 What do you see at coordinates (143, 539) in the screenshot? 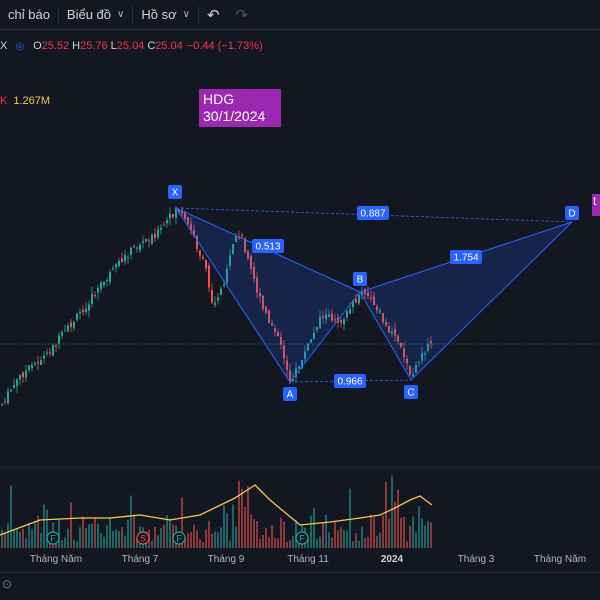
I see `event-marker-label: S` at bounding box center [143, 539].